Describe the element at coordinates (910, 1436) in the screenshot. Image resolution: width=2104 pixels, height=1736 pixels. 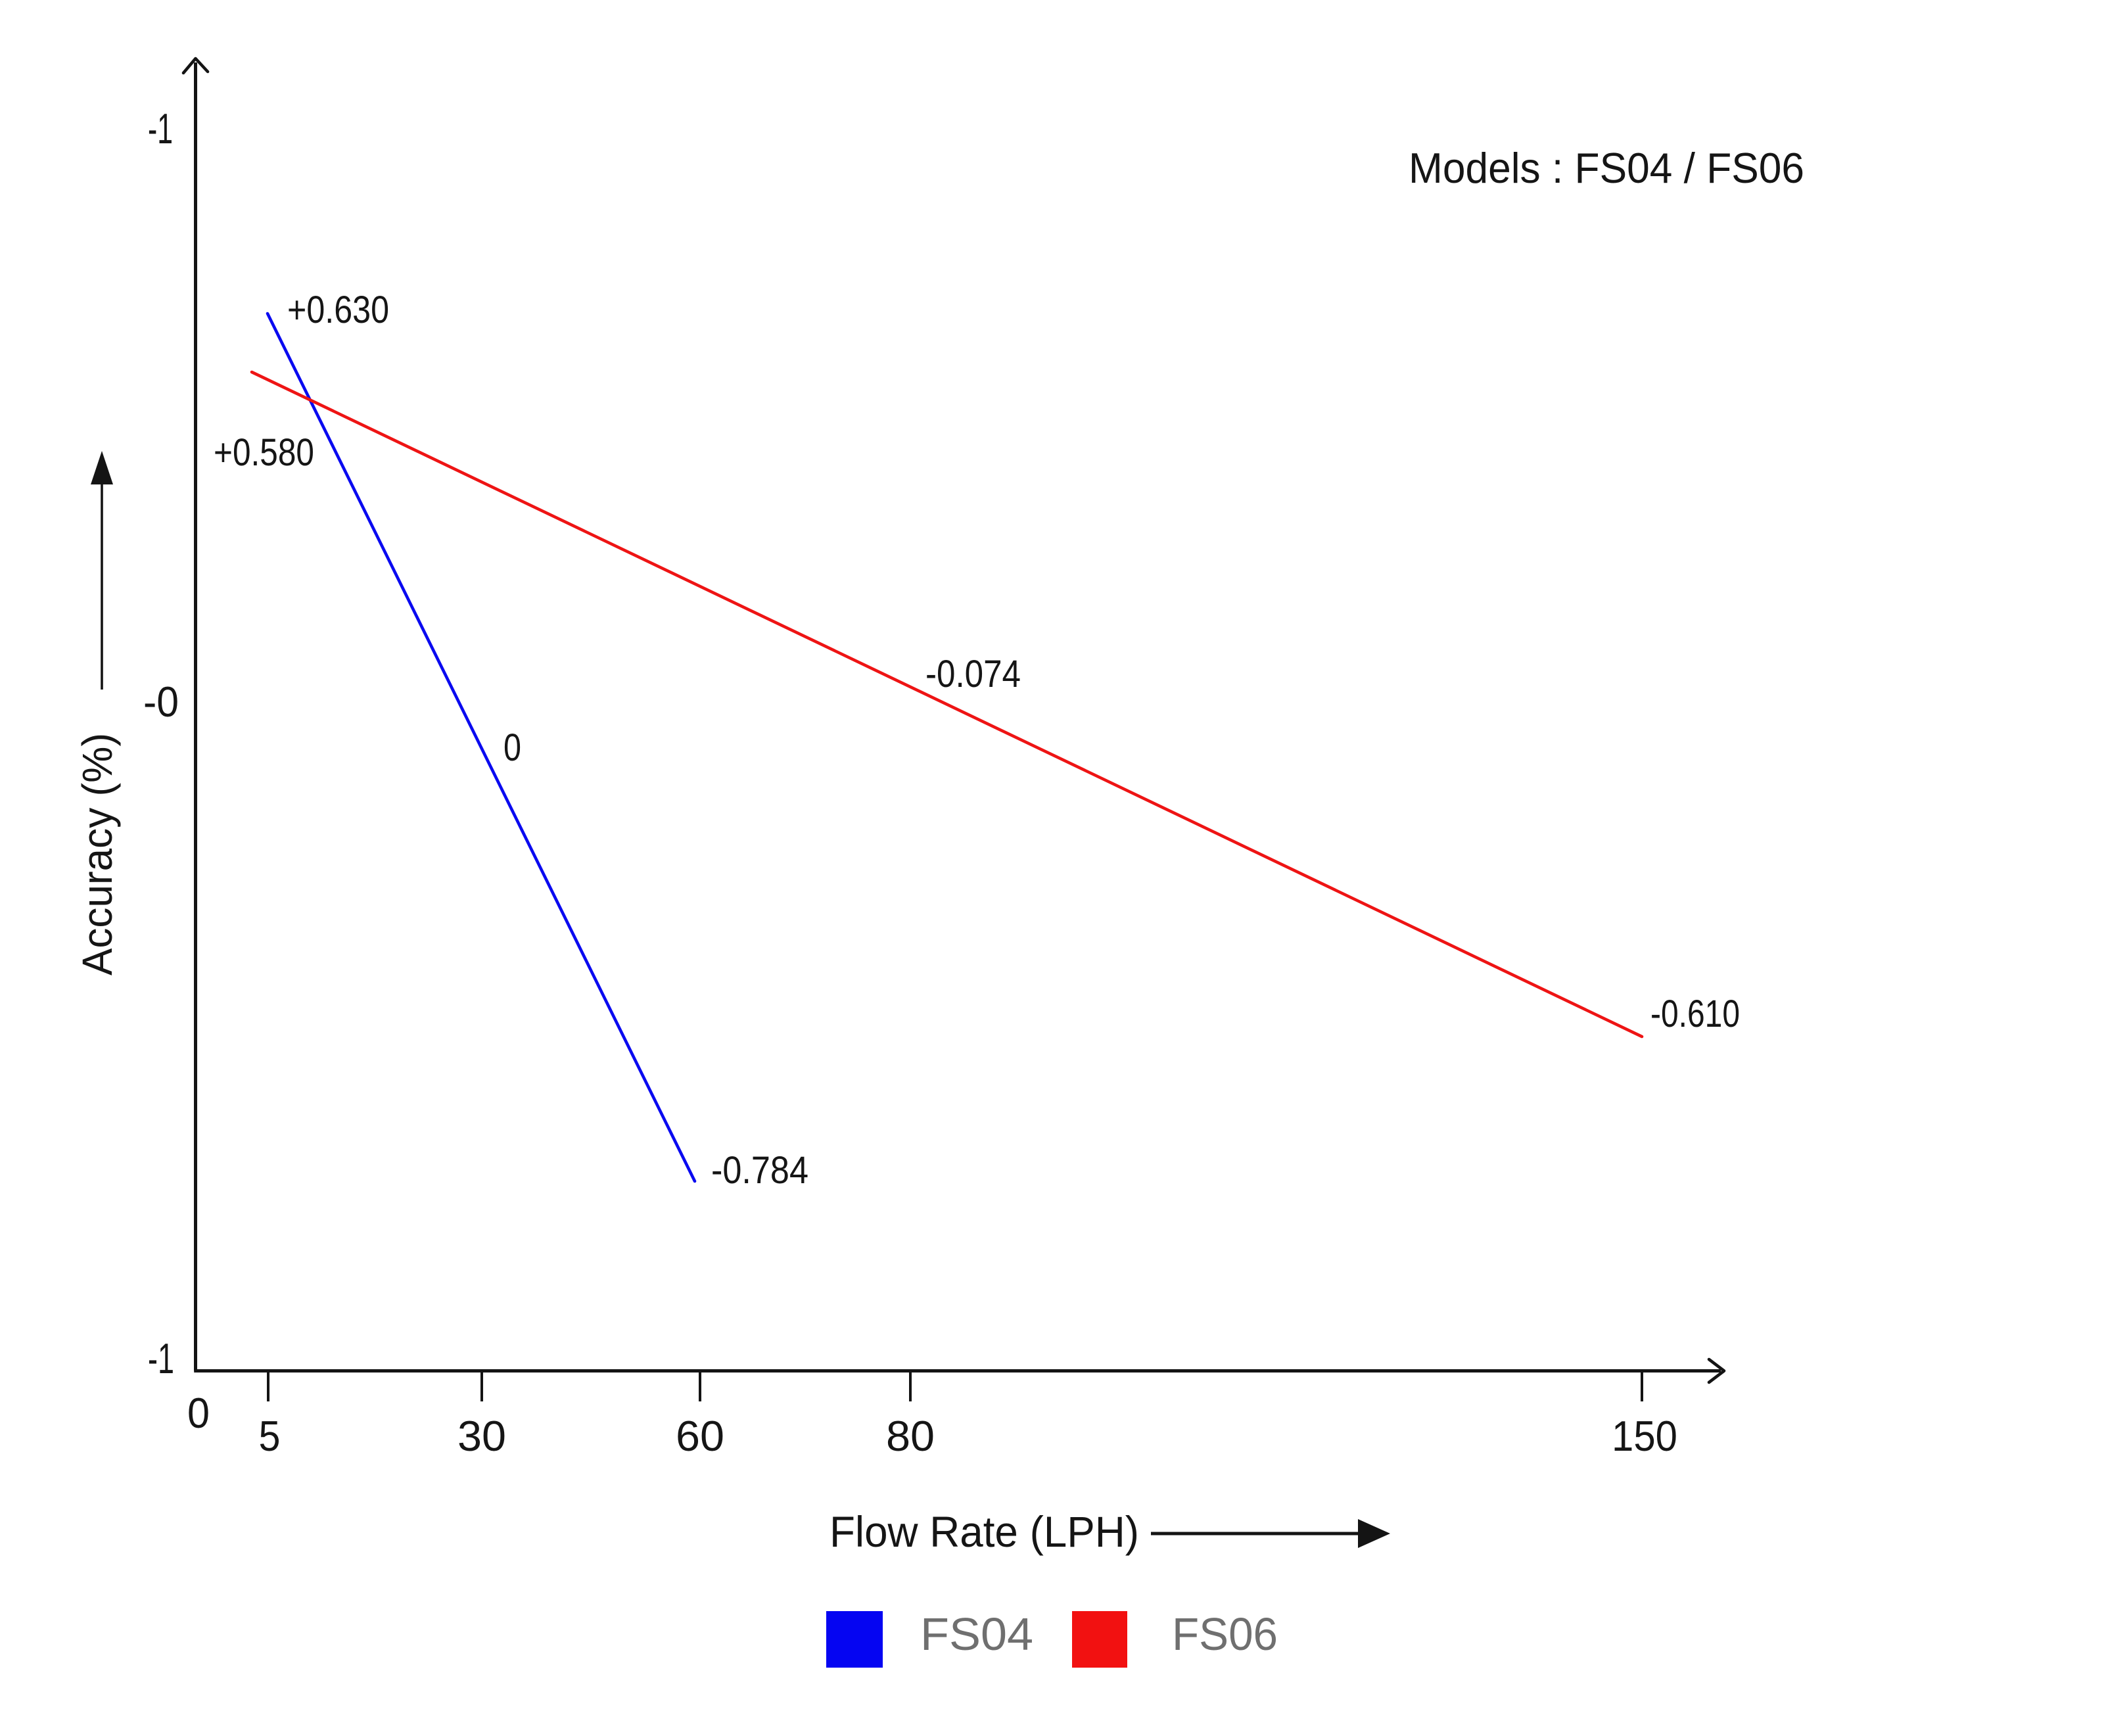
I see `svg-text: 80` at that location.